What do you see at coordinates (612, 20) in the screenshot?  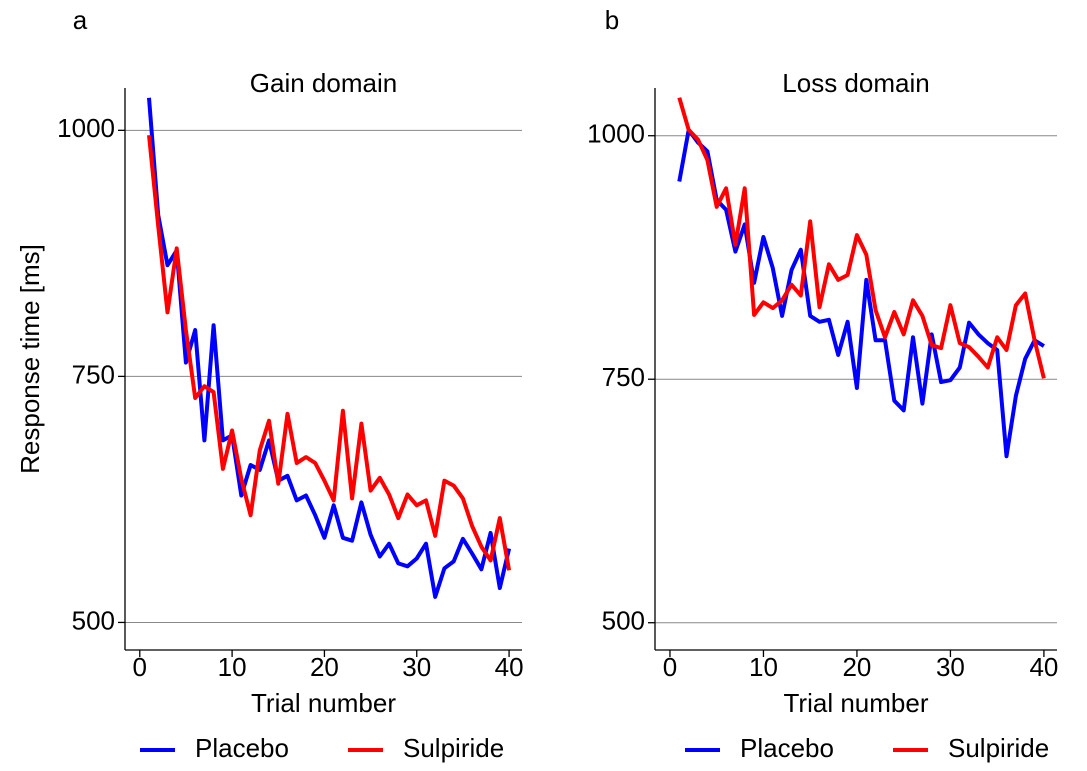 I see `panel-label: b` at bounding box center [612, 20].